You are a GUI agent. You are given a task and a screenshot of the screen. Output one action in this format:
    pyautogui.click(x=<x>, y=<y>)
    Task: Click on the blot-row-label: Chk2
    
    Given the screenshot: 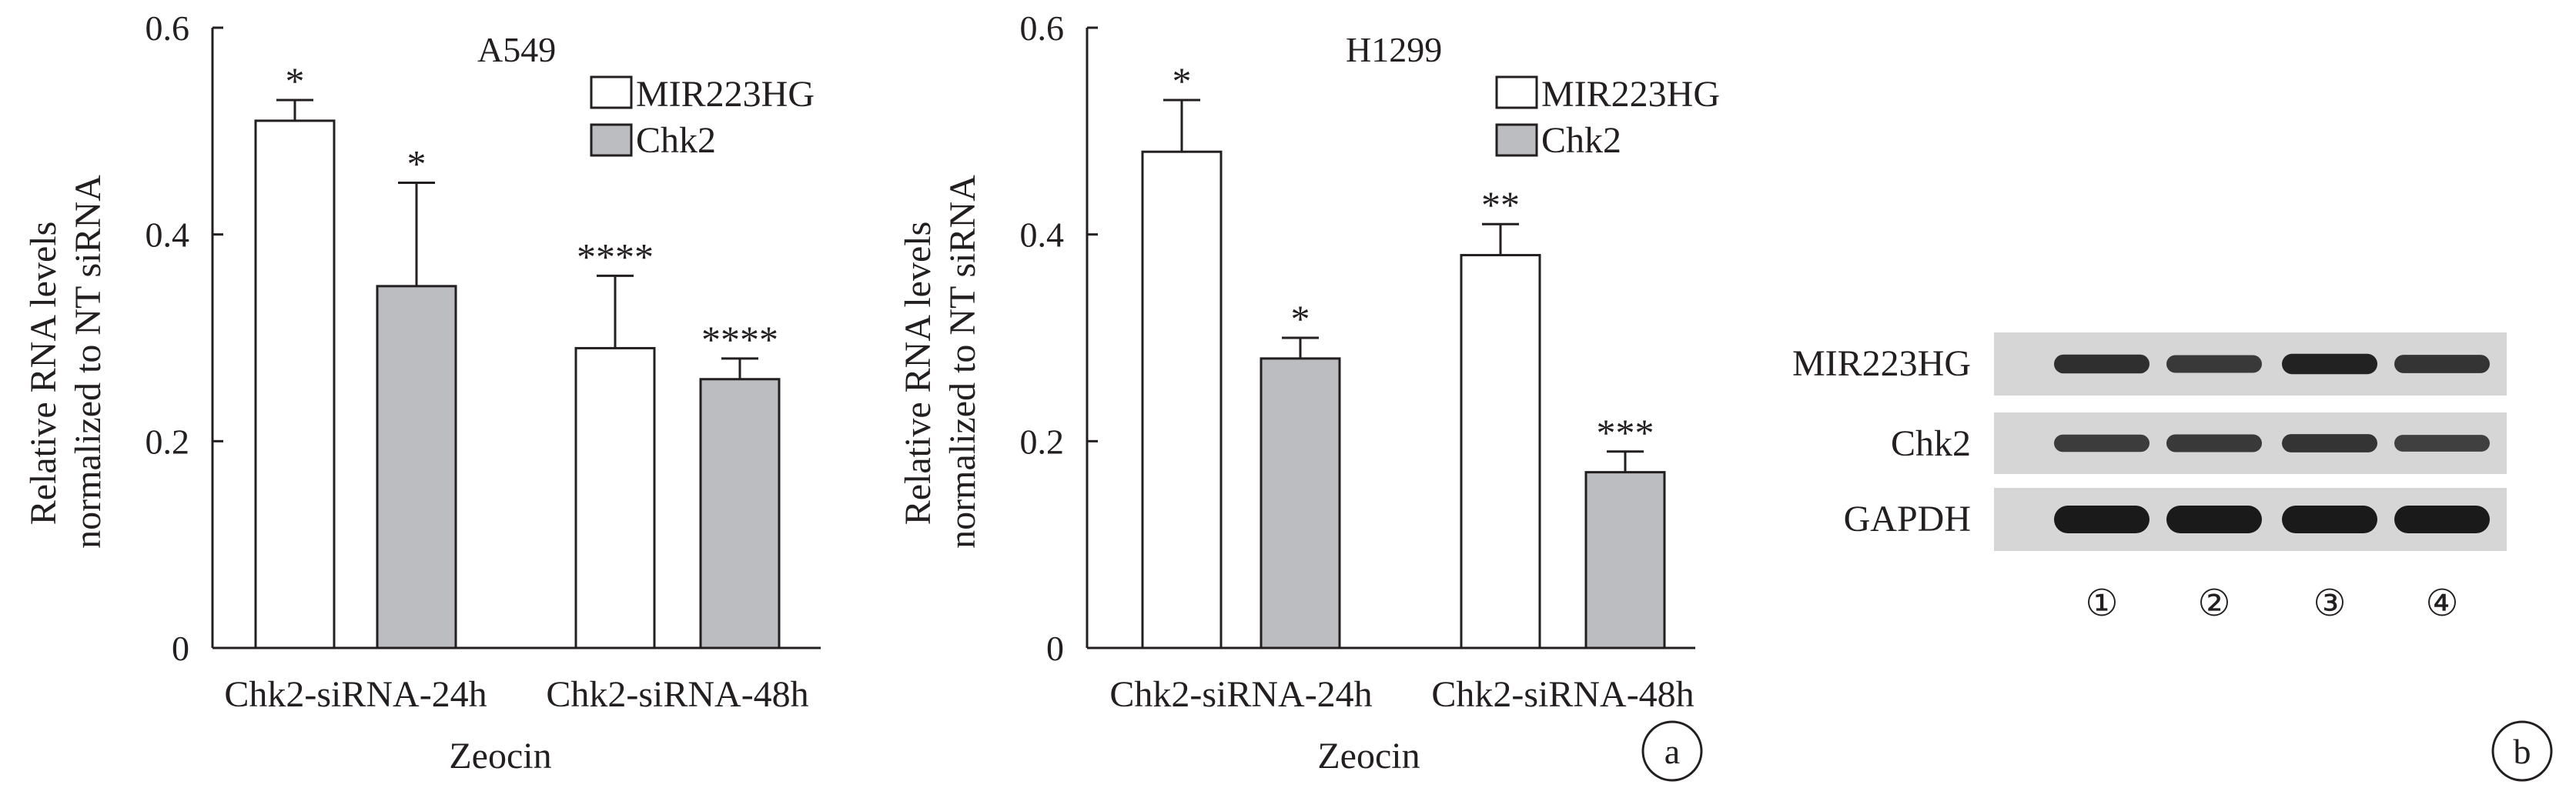 What is the action you would take?
    pyautogui.click(x=1931, y=443)
    